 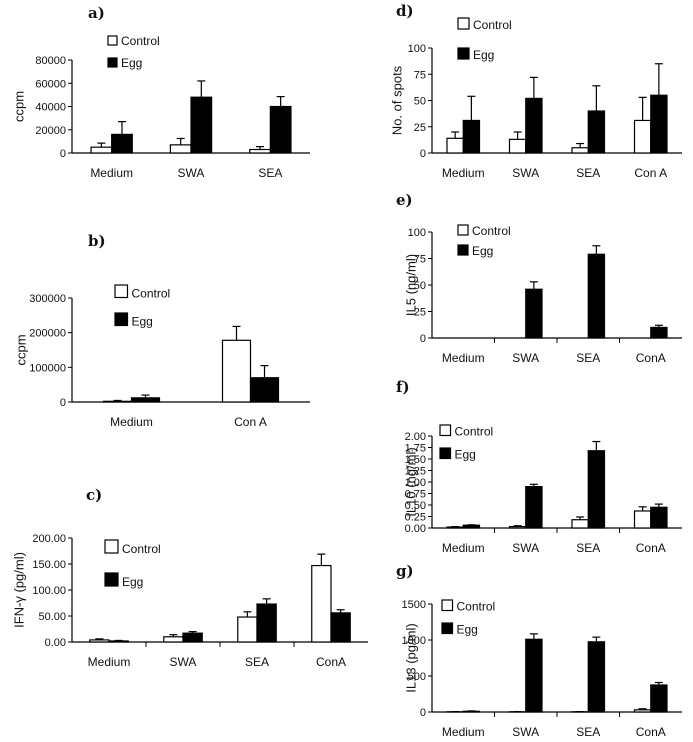 I want to click on panel-c-category-label: Medium, so click(x=109, y=662).